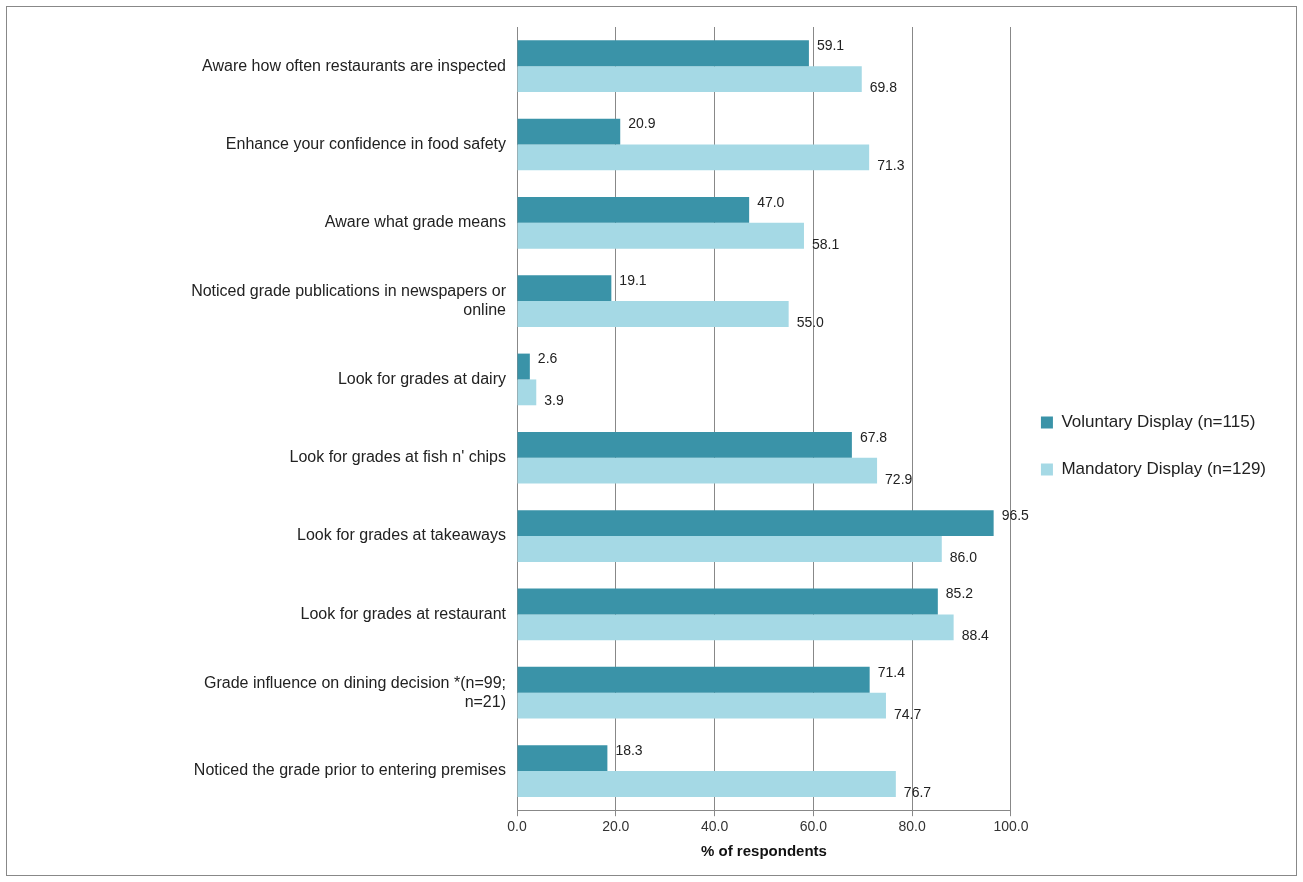 Image resolution: width=1303 pixels, height=882 pixels. What do you see at coordinates (975, 635) in the screenshot?
I see `data-label: 88.4` at bounding box center [975, 635].